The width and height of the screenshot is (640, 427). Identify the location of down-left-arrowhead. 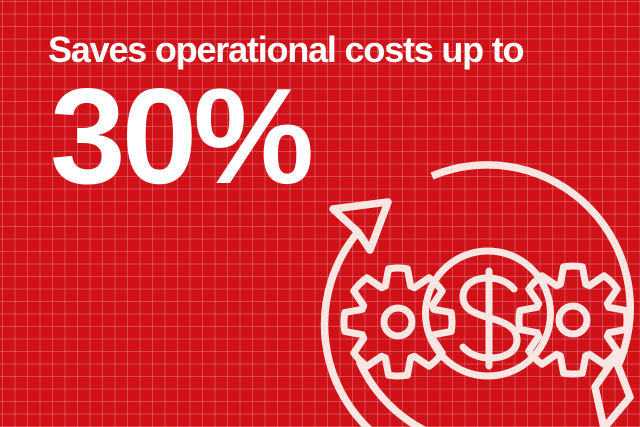
(612, 390).